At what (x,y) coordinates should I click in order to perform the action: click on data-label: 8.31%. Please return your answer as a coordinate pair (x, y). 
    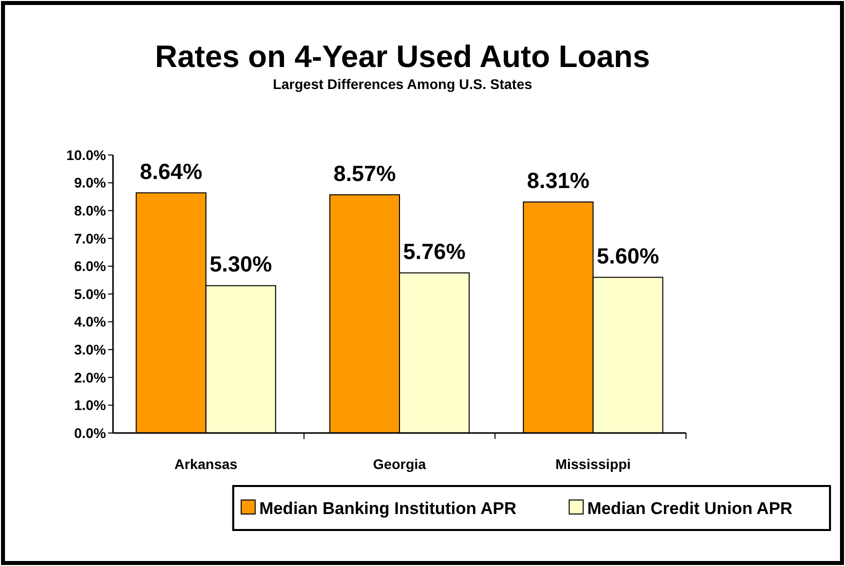
    Looking at the image, I should click on (558, 180).